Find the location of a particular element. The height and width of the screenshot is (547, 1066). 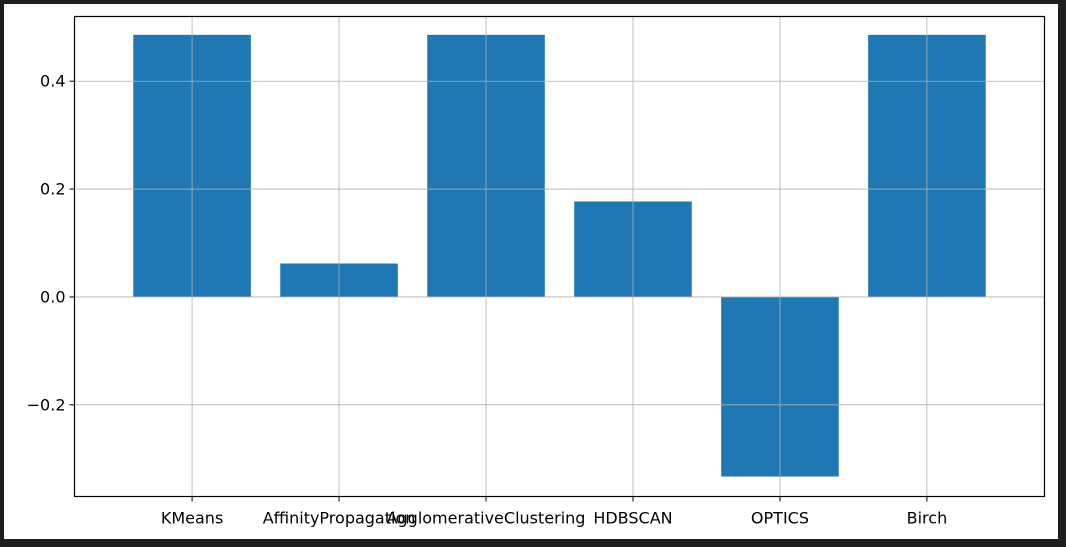

y-tick-label: 0.4 is located at coordinates (52, 81).